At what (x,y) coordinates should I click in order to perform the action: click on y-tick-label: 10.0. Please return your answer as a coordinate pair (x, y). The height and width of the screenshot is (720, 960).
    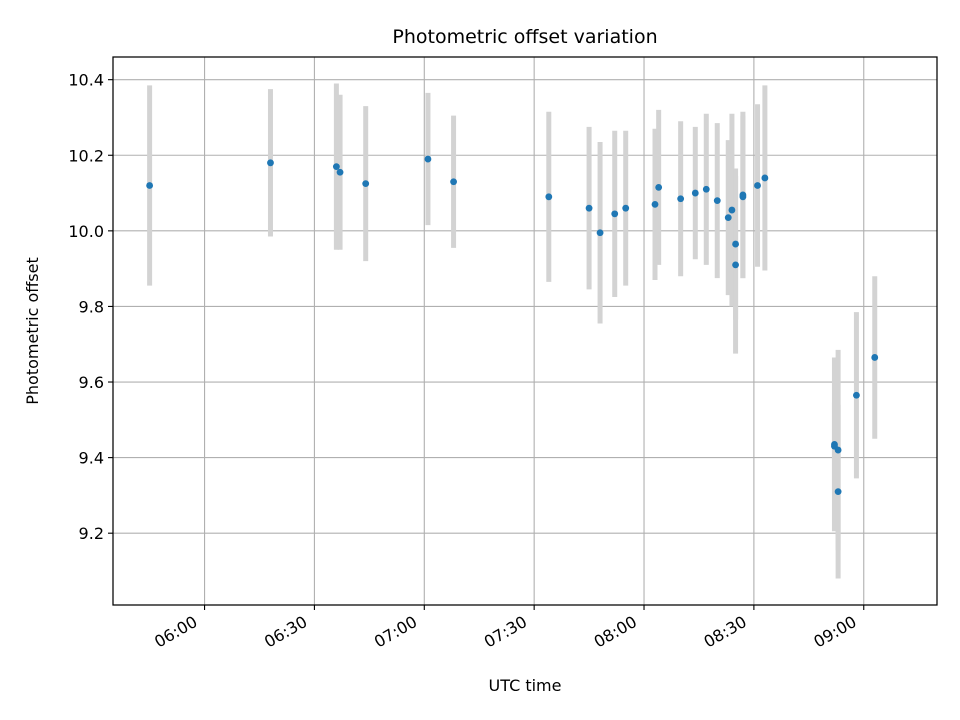
    Looking at the image, I should click on (86, 231).